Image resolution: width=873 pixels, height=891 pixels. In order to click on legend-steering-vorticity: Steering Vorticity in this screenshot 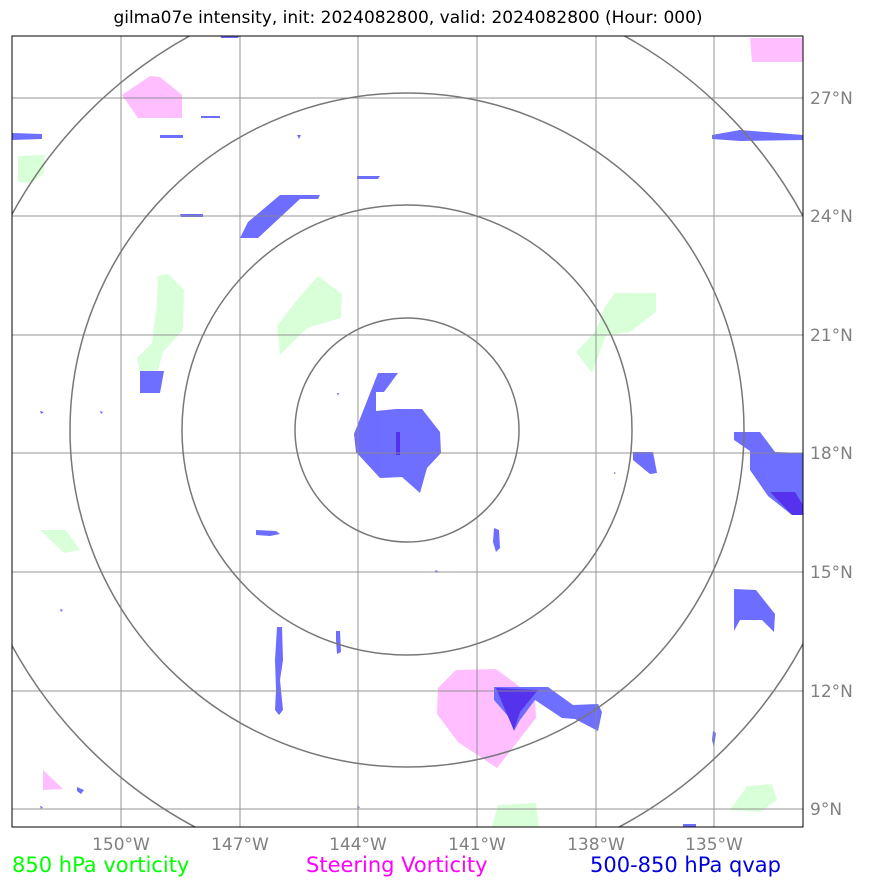, I will do `click(397, 865)`.